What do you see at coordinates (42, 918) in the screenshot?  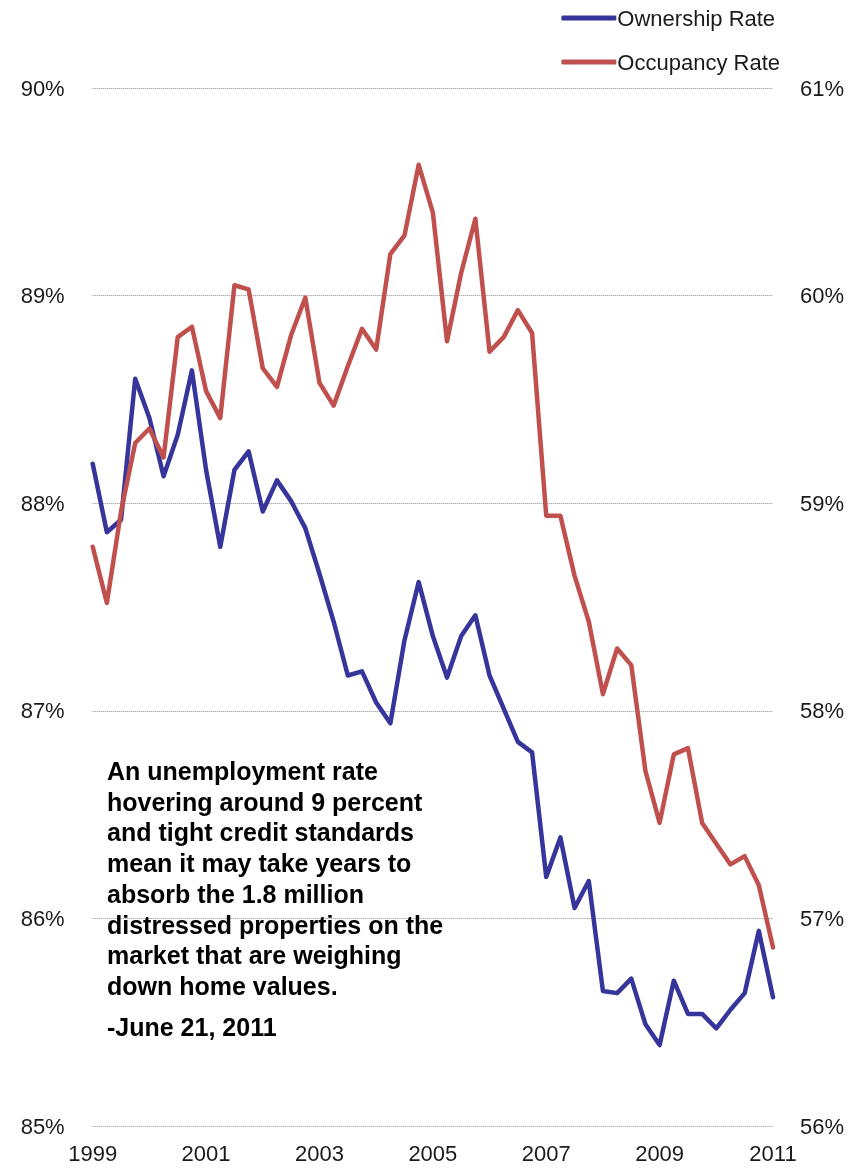 I see `y-tick-label: 86%` at bounding box center [42, 918].